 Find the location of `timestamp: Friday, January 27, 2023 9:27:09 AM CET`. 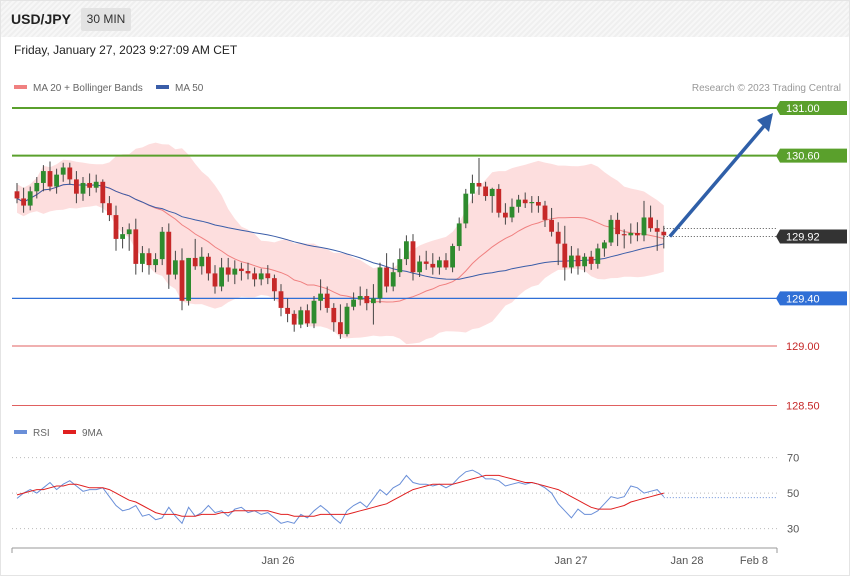

timestamp: Friday, January 27, 2023 9:27:09 AM CET is located at coordinates (126, 50).